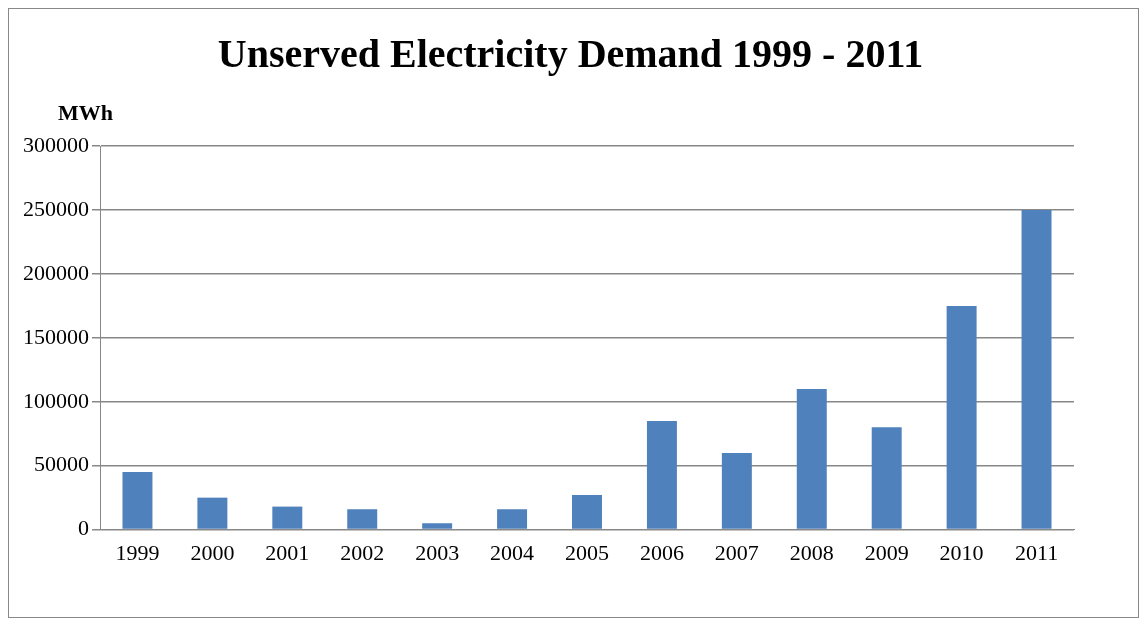  What do you see at coordinates (56, 144) in the screenshot?
I see `y-tick-label: 300000` at bounding box center [56, 144].